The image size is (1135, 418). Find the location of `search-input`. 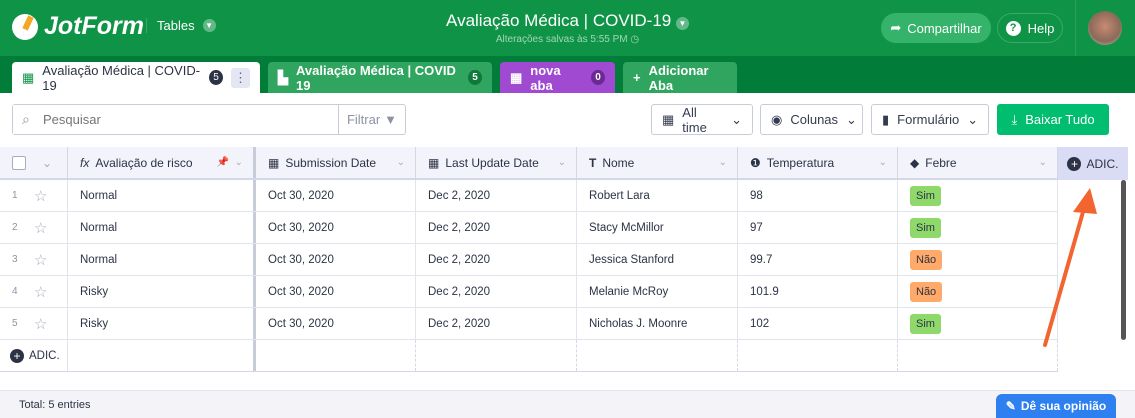

search-input is located at coordinates (175, 119).